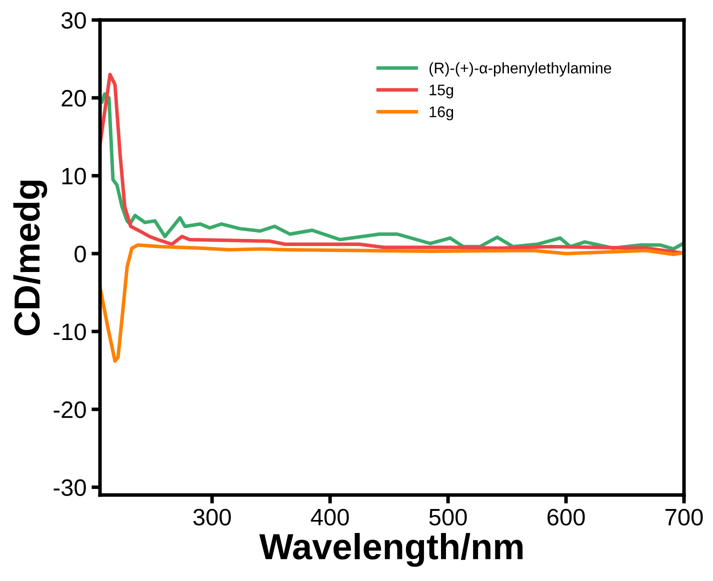  Describe the element at coordinates (70, 409) in the screenshot. I see `y-tick-label: -20` at that location.